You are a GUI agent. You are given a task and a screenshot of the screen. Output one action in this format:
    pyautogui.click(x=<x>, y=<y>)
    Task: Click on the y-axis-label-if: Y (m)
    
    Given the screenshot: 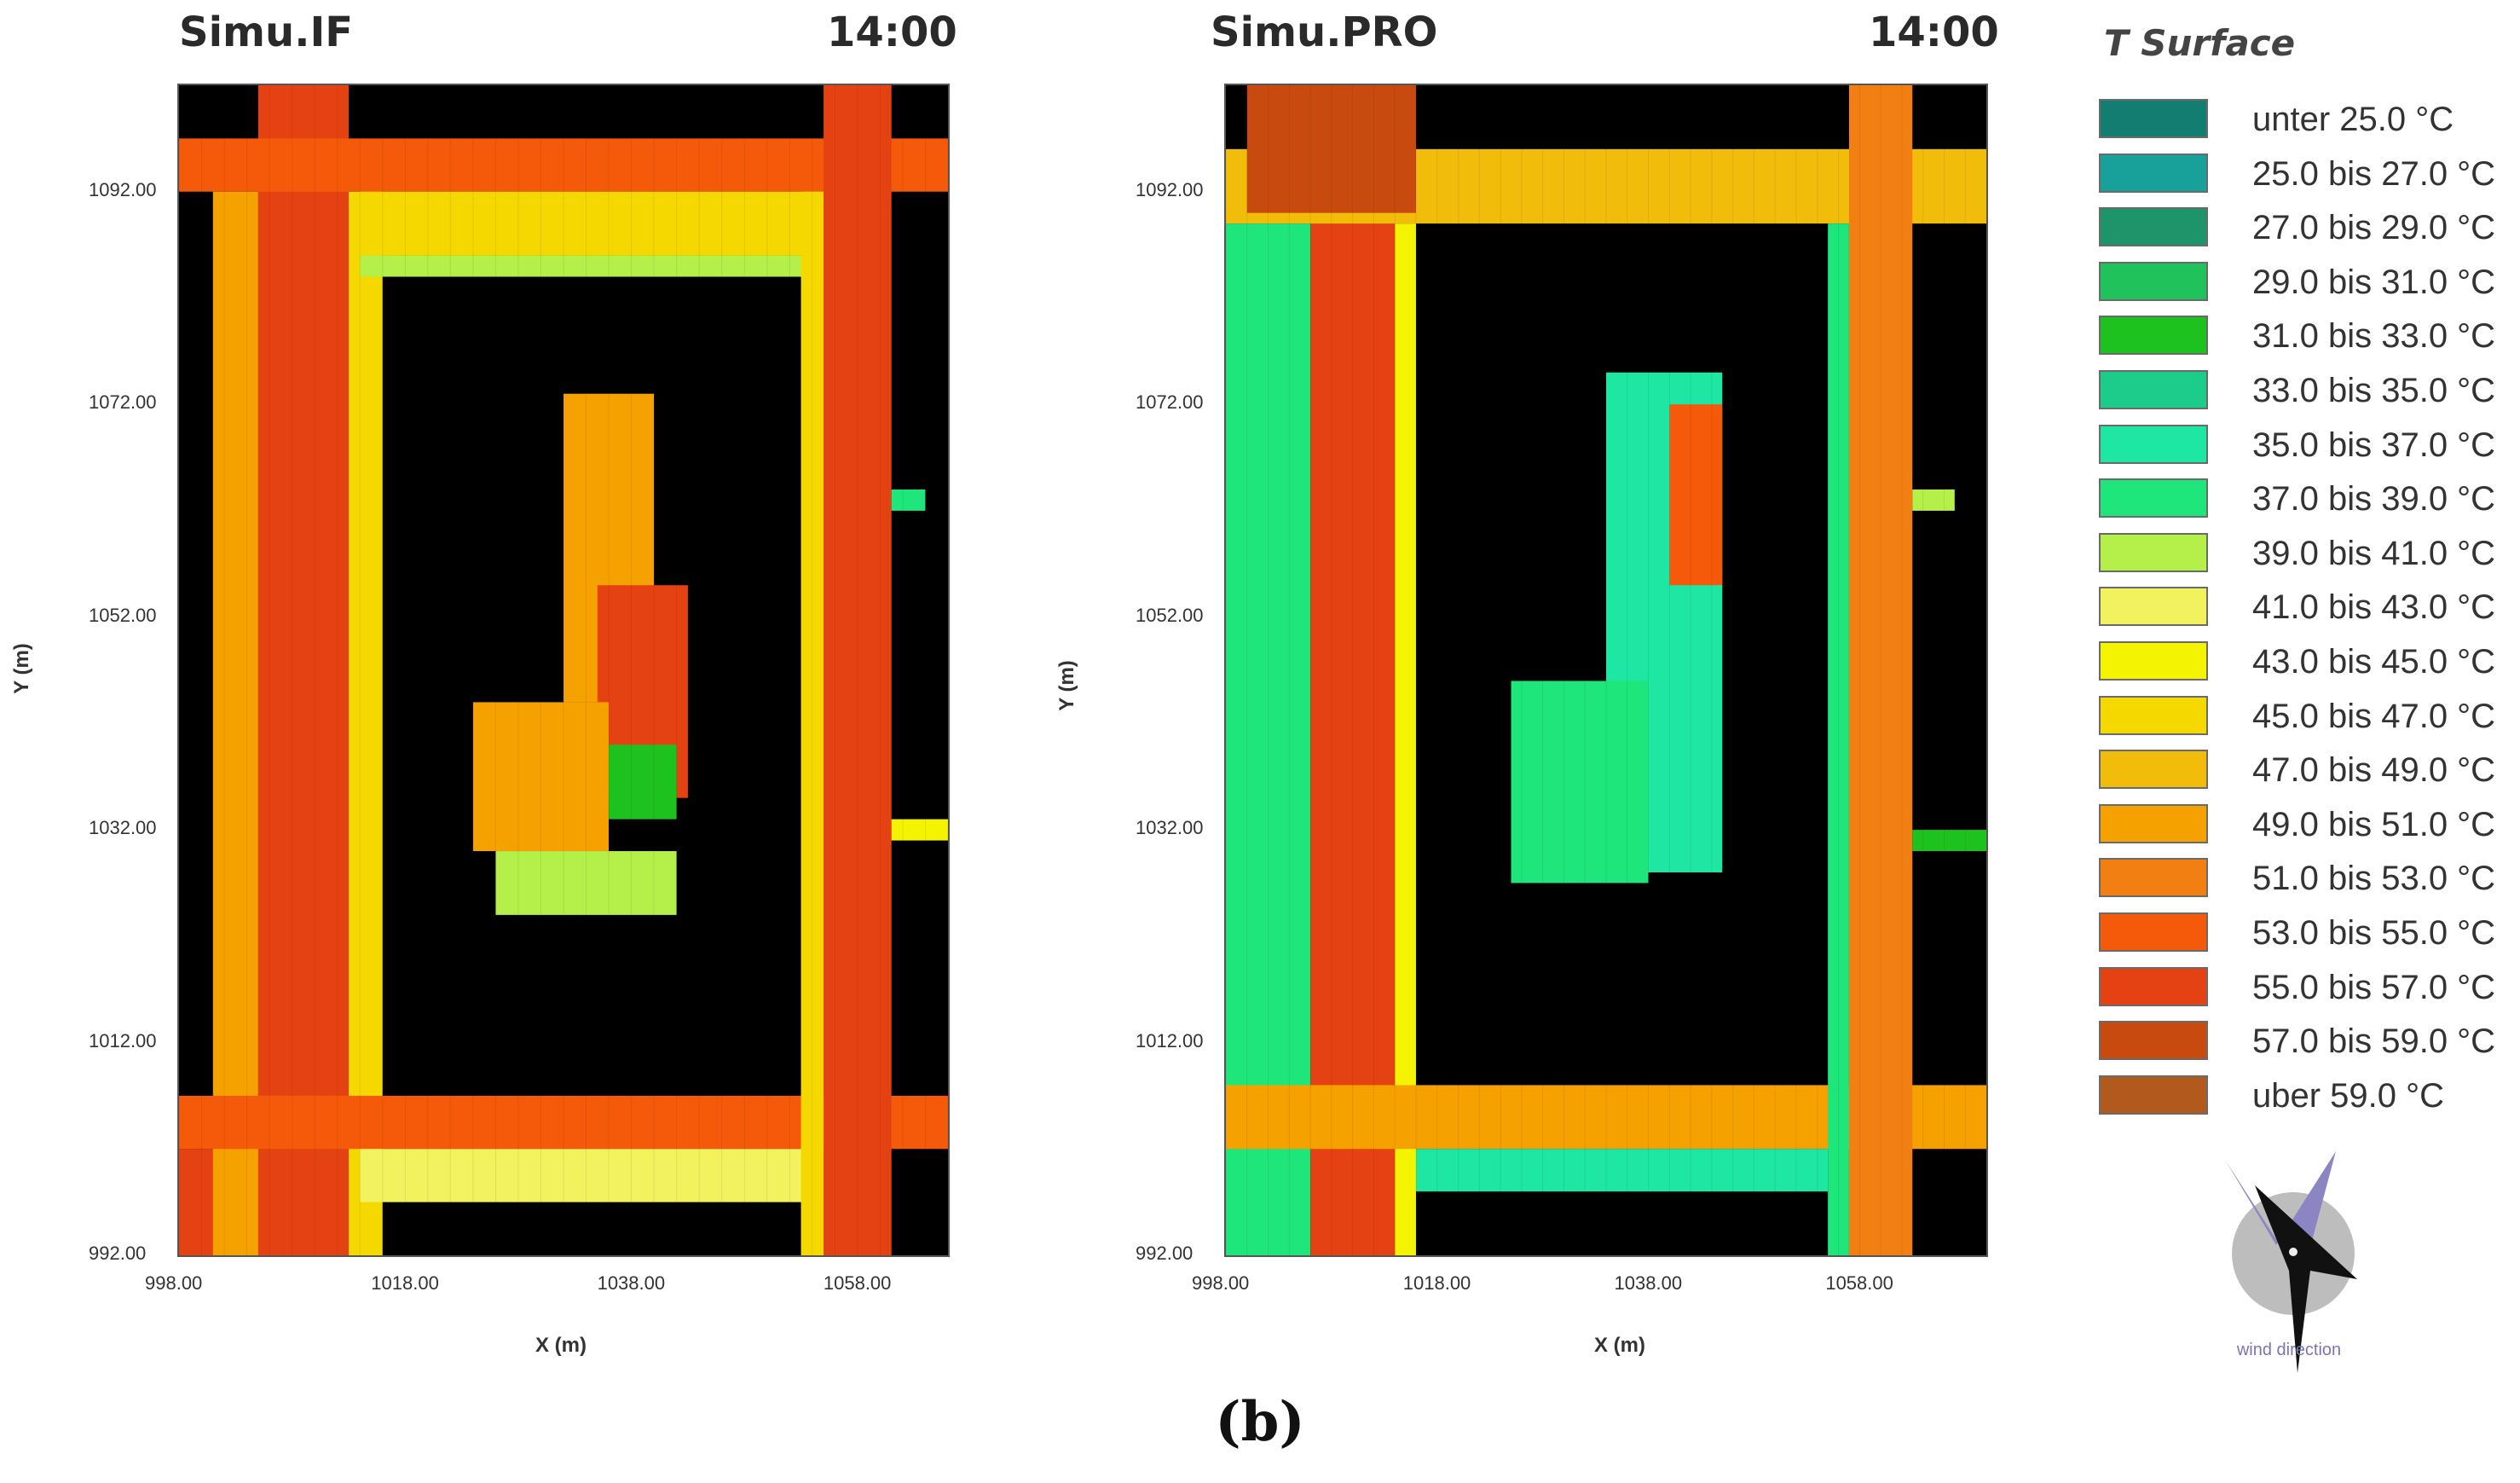 What is the action you would take?
    pyautogui.click(x=21, y=668)
    